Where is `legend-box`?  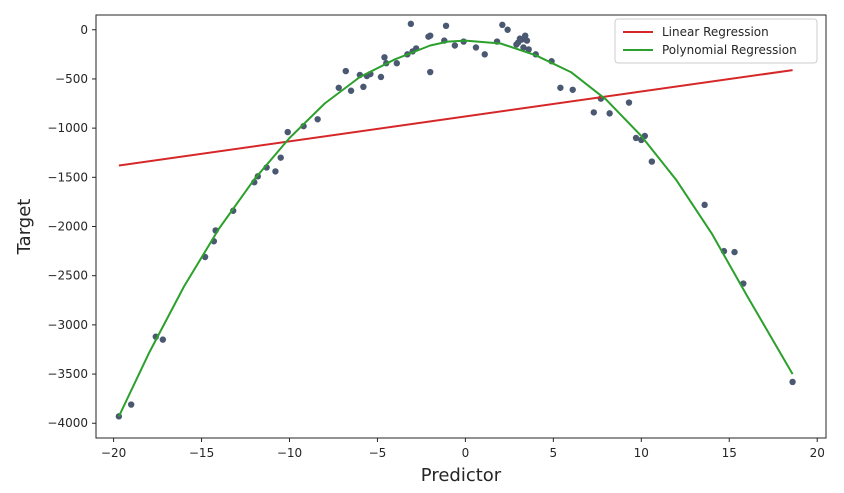 legend-box is located at coordinates (716, 41).